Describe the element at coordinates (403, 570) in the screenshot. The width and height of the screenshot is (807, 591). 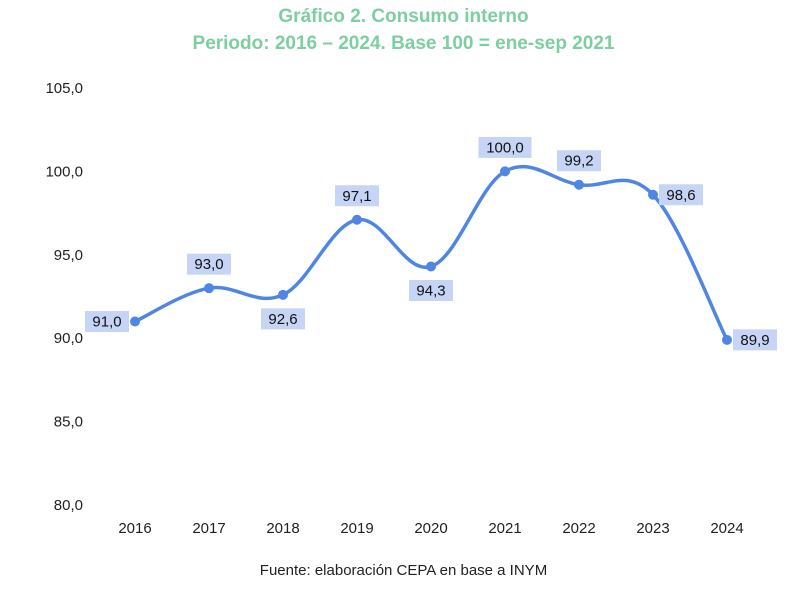
I see `source-note: Fuente: elaboración CEPA en base a INYM` at that location.